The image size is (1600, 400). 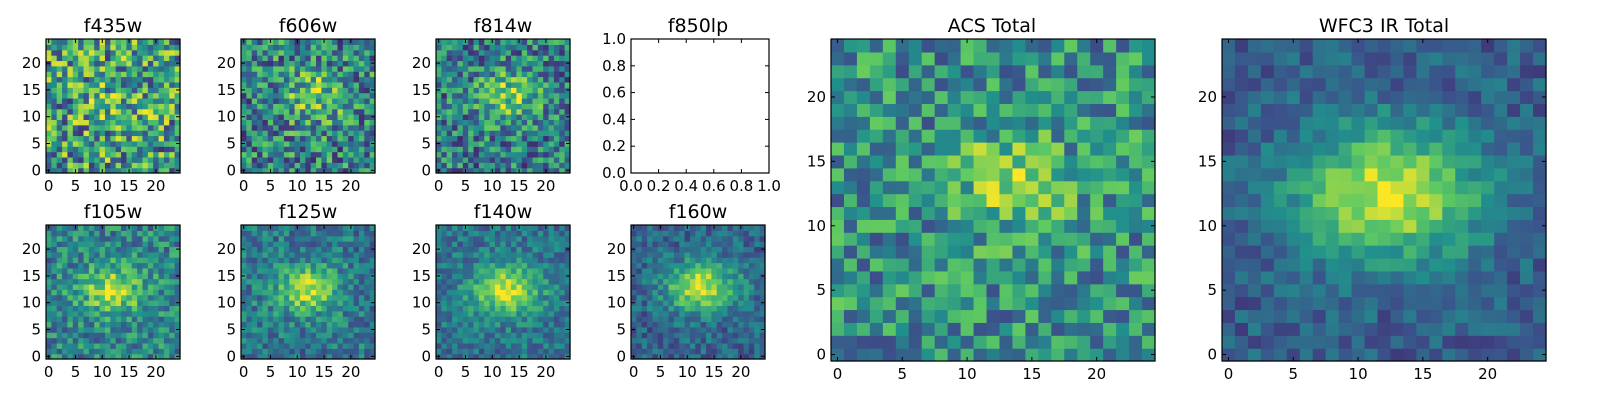 I want to click on x-tick-label-f814w: 5, so click(x=466, y=186).